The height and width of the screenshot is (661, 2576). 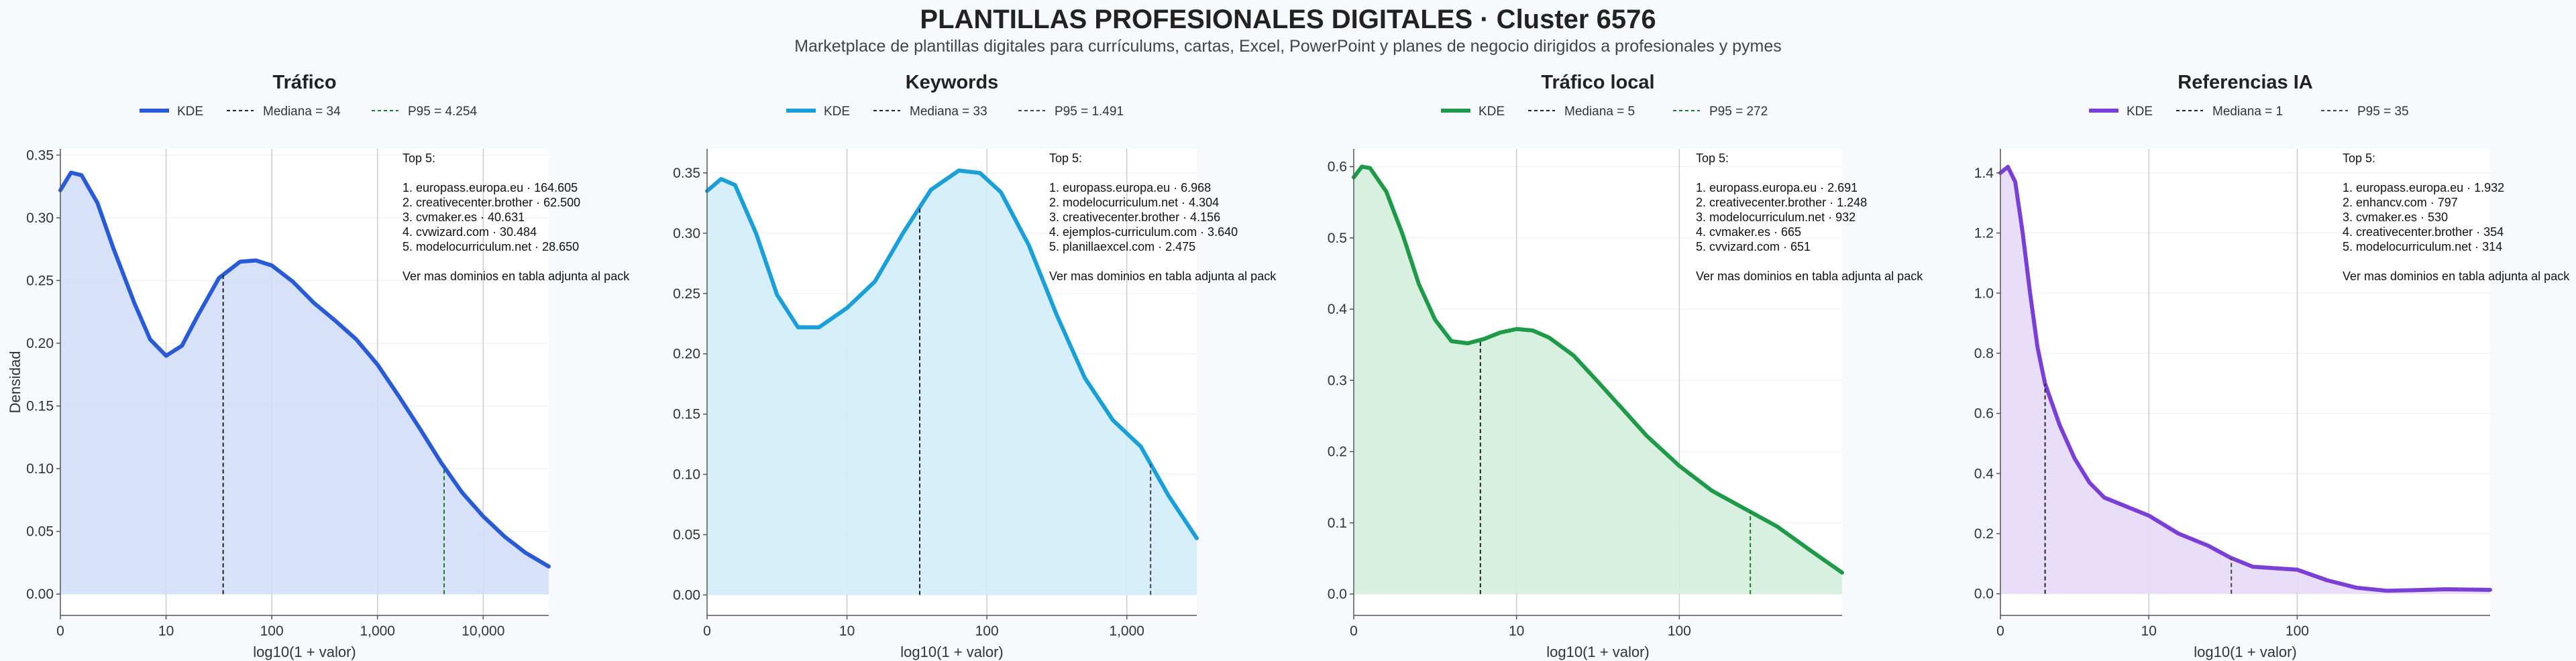 What do you see at coordinates (2400, 203) in the screenshot?
I see `annotation-item: 2. enhancv.com · 797` at bounding box center [2400, 203].